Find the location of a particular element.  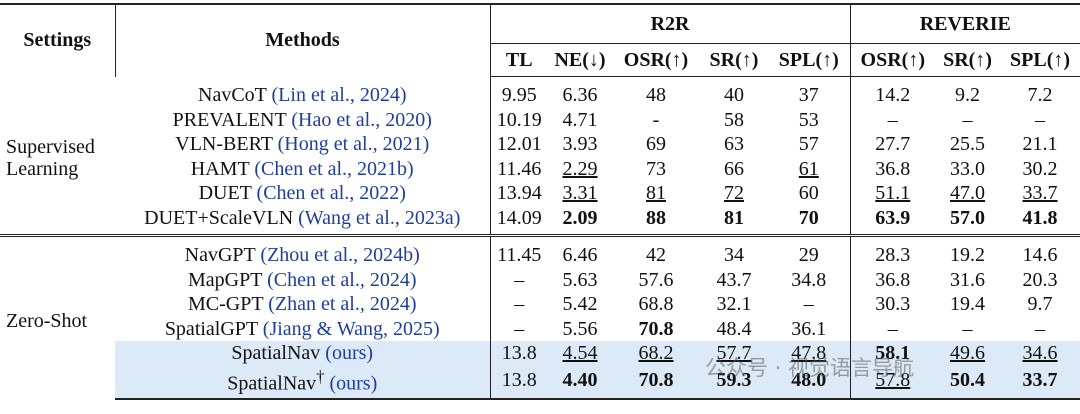

value-cell: 37 is located at coordinates (809, 92).